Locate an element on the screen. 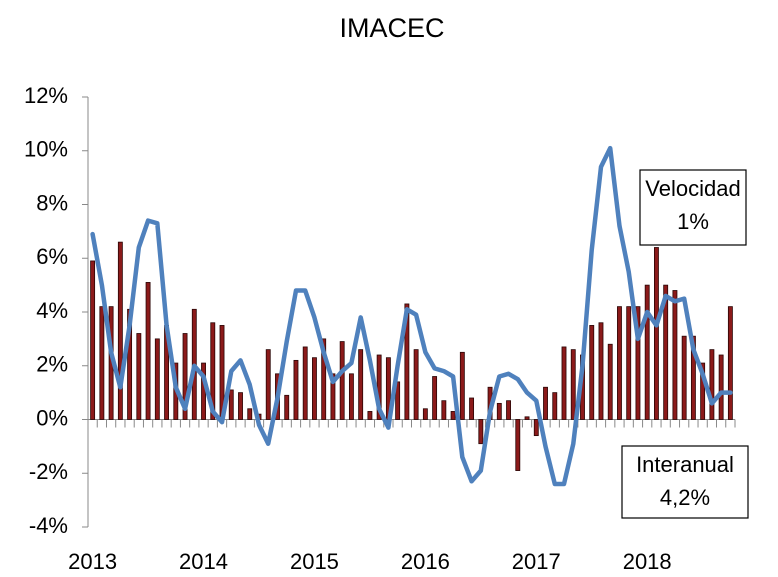 This screenshot has width=778, height=577. x-tick-label: 2013 is located at coordinates (92, 561).